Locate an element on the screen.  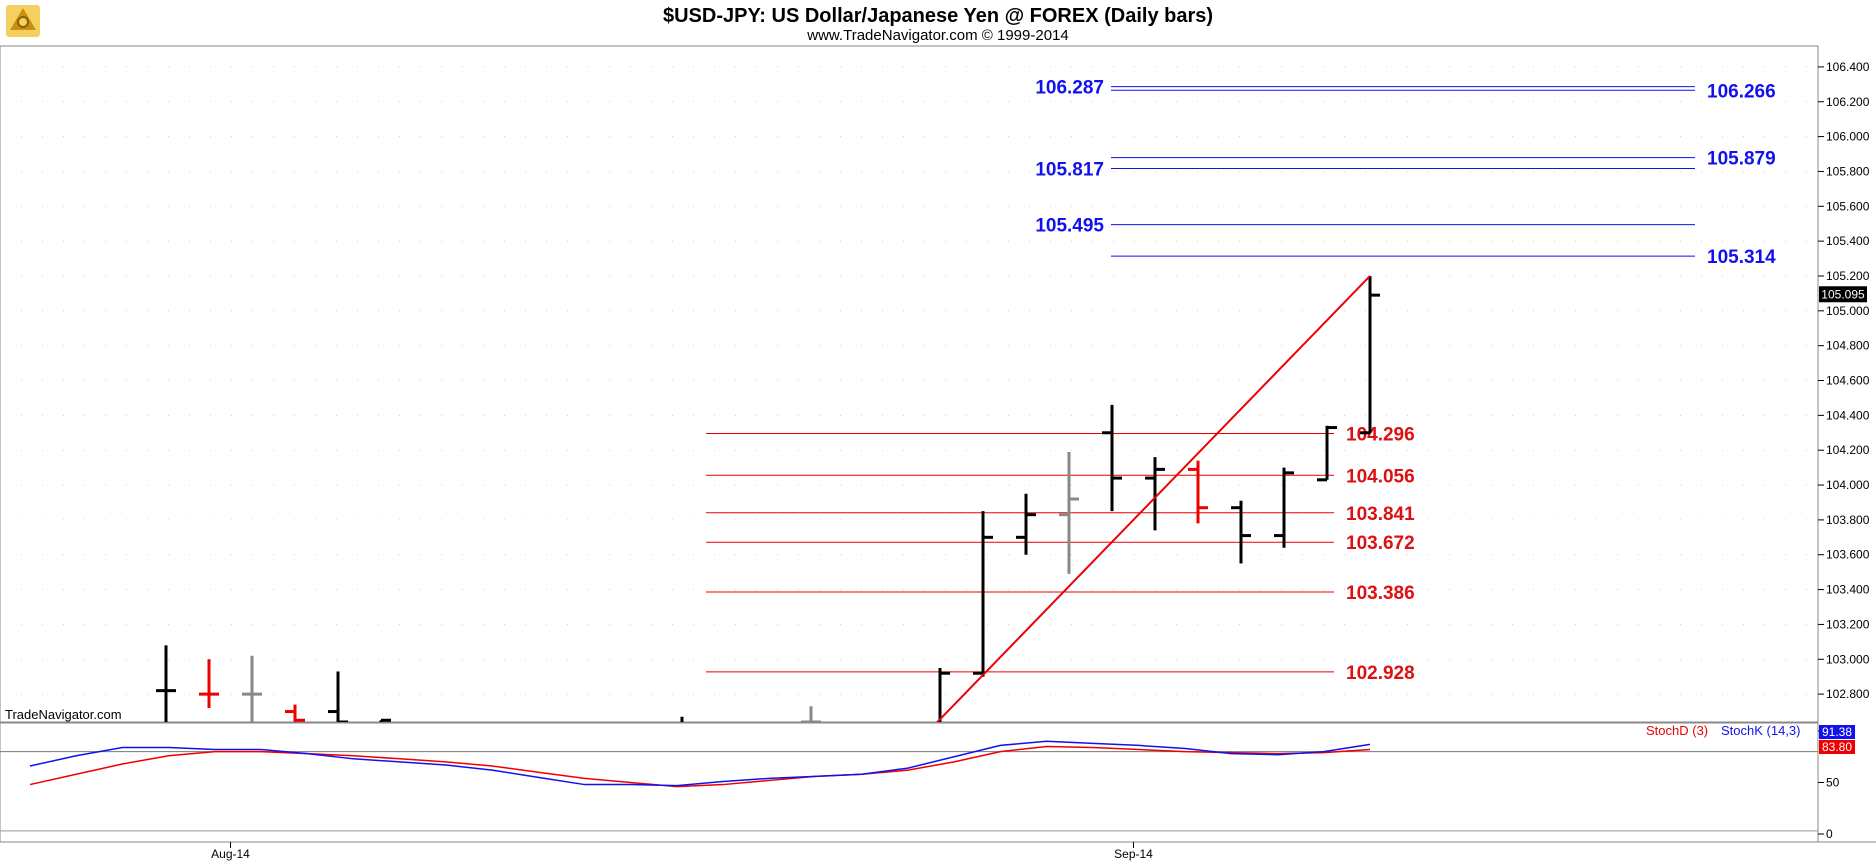
resistance-label-left: 106.287 is located at coordinates (1069, 88).